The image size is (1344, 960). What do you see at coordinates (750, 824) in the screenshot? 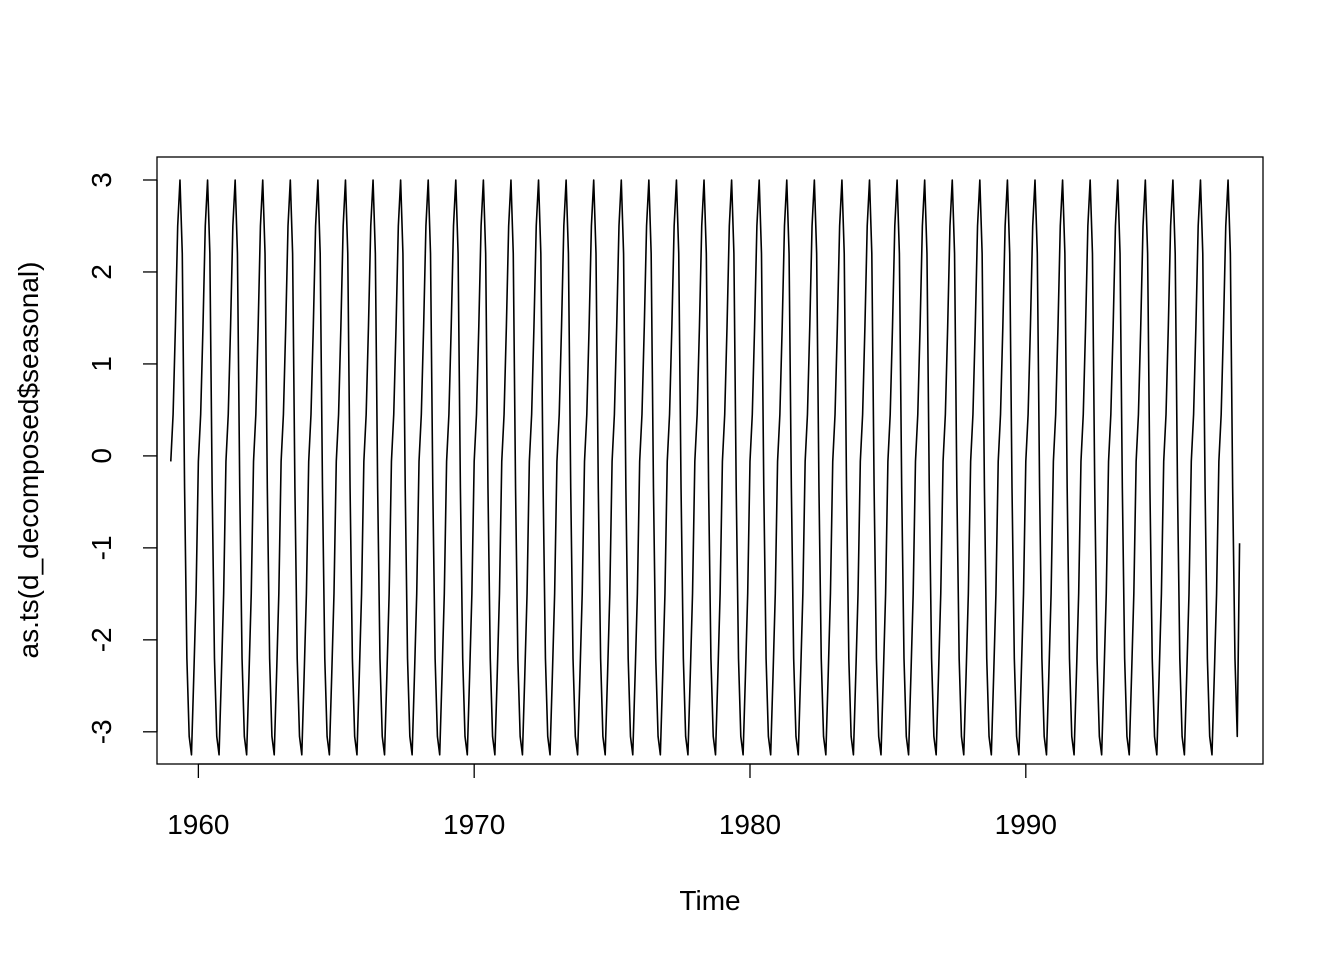
I see `x-tick-label: 1980` at bounding box center [750, 824].